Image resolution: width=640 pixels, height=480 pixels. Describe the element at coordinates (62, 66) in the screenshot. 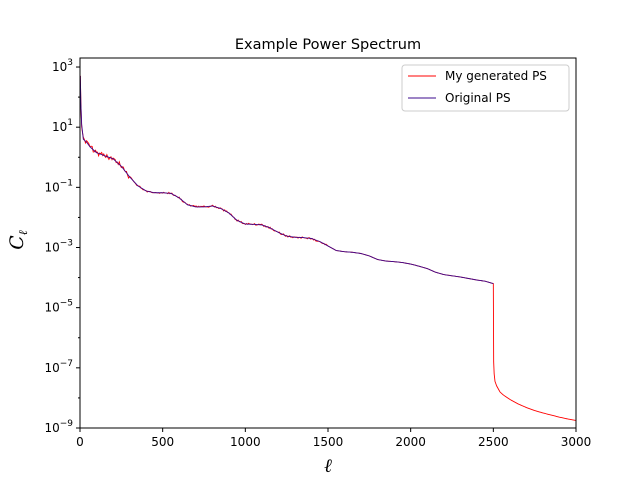

I see `y-tick-label: 10³` at that location.